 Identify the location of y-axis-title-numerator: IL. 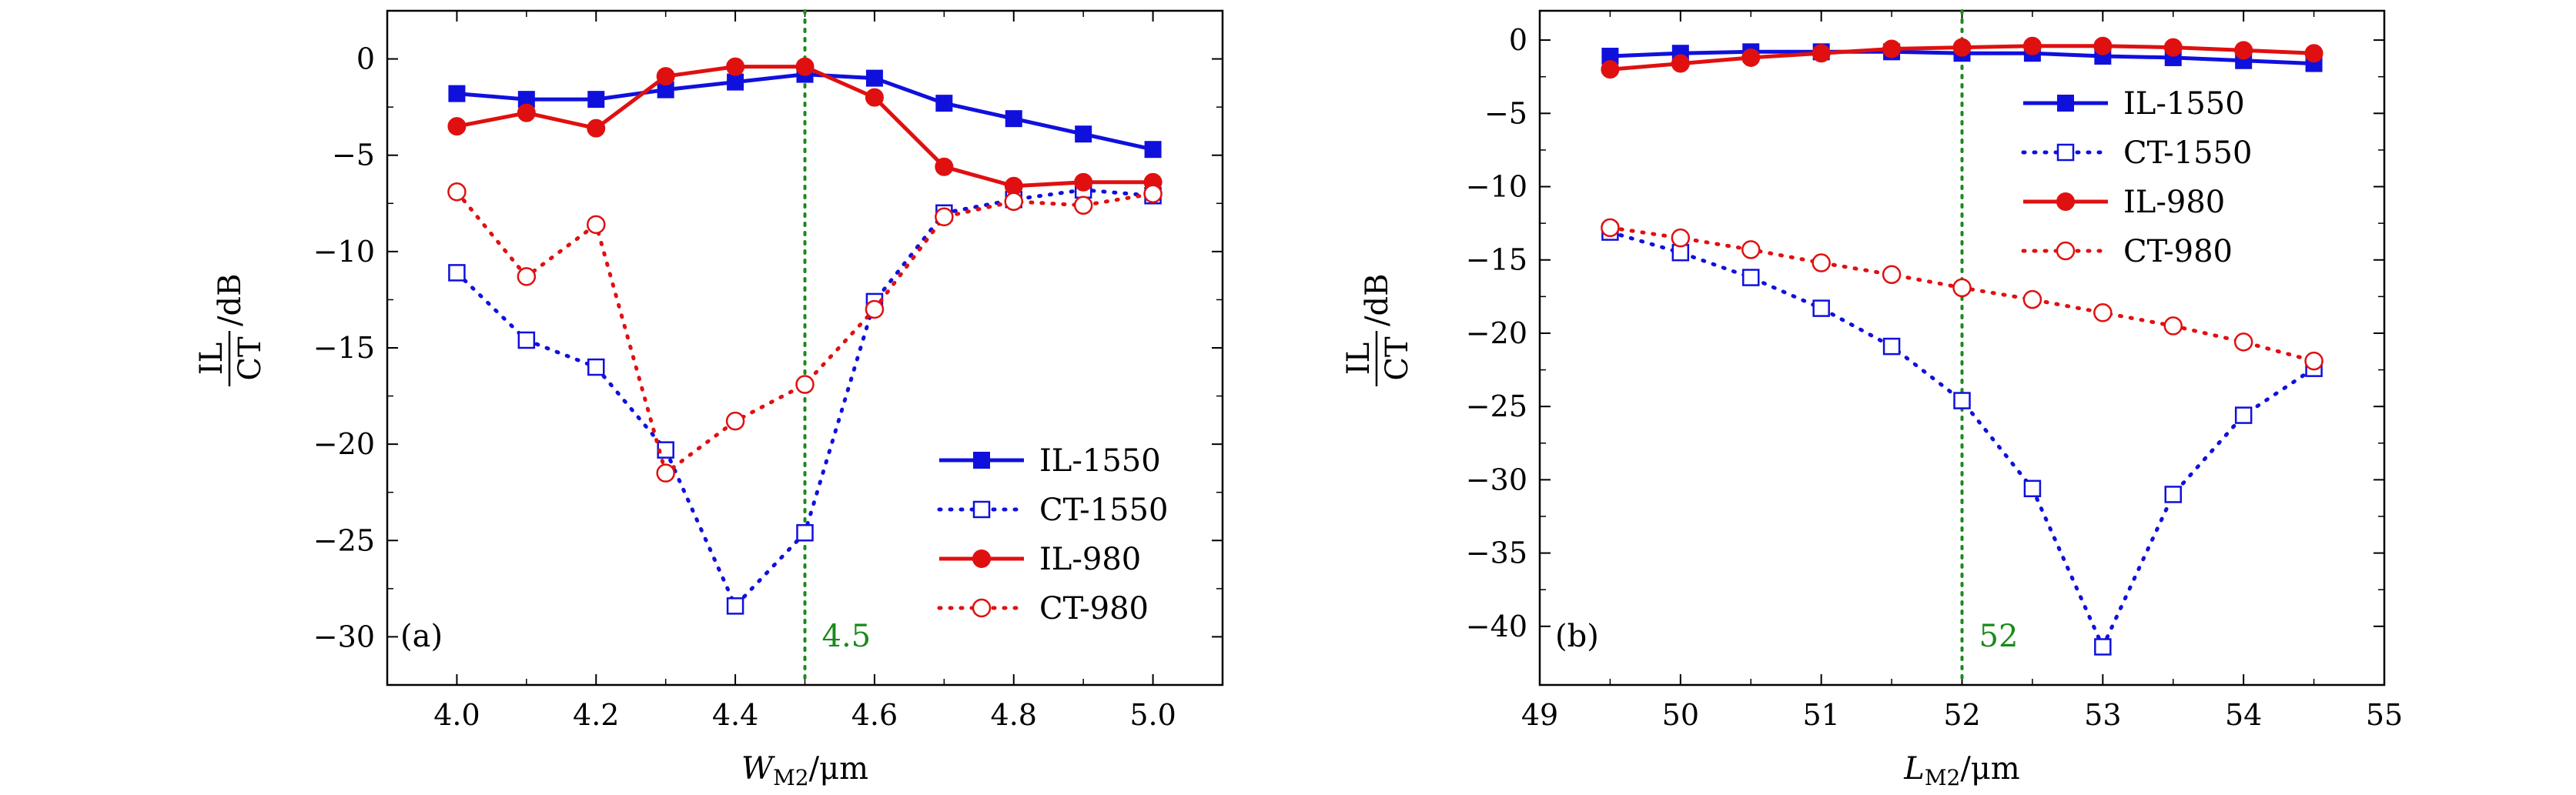
(211, 358).